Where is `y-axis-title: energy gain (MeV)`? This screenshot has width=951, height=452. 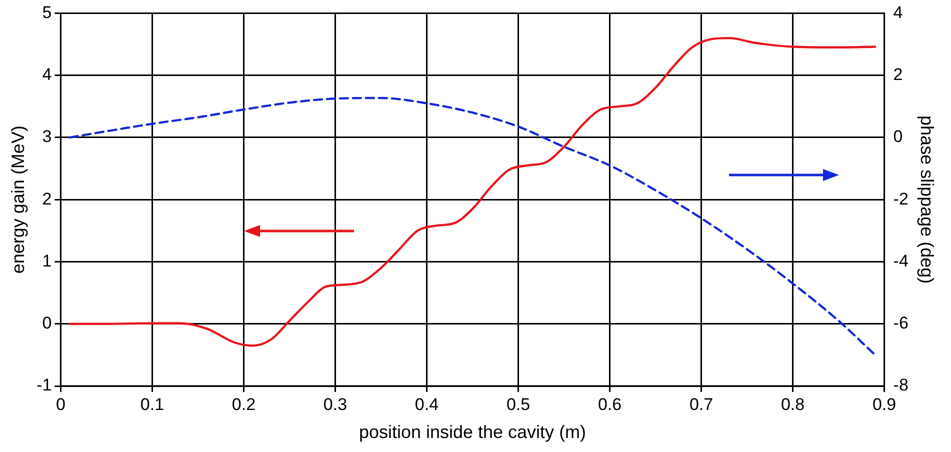
y-axis-title: energy gain (MeV) is located at coordinates (18, 200).